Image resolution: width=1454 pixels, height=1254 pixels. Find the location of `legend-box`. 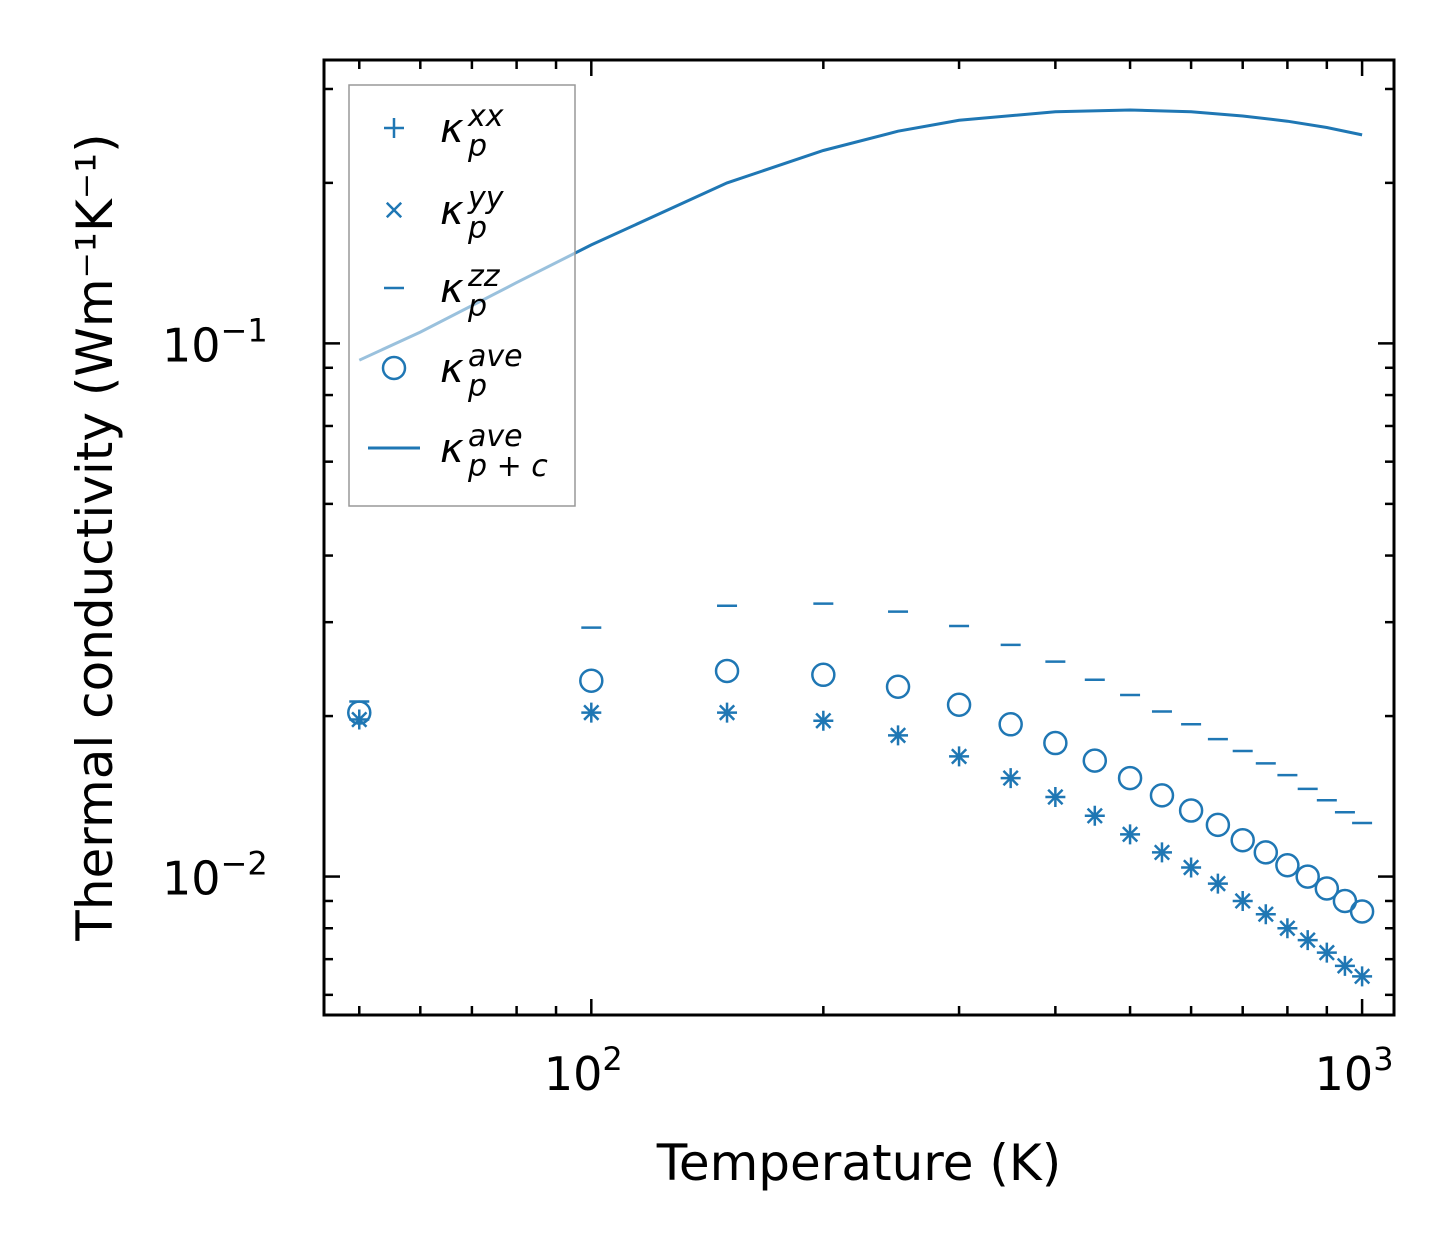

legend-box is located at coordinates (462, 295).